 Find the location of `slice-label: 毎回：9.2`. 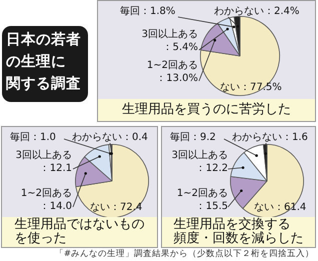

slice-label: 毎回：9.2 is located at coordinates (193, 137).